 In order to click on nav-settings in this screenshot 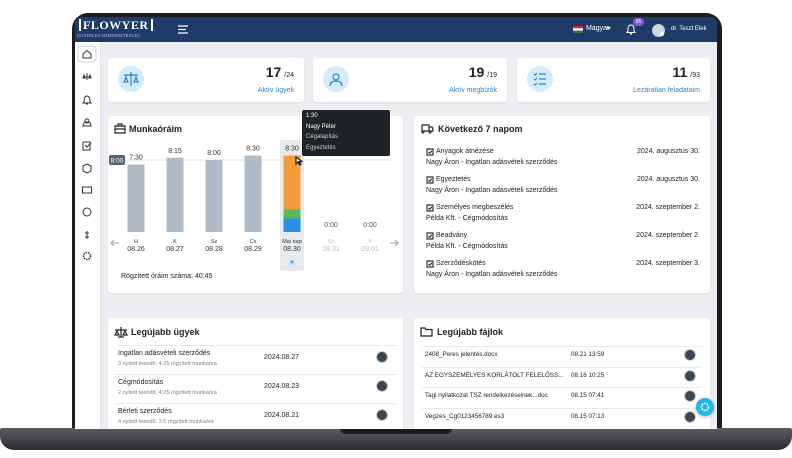, I will do `click(87, 256)`.